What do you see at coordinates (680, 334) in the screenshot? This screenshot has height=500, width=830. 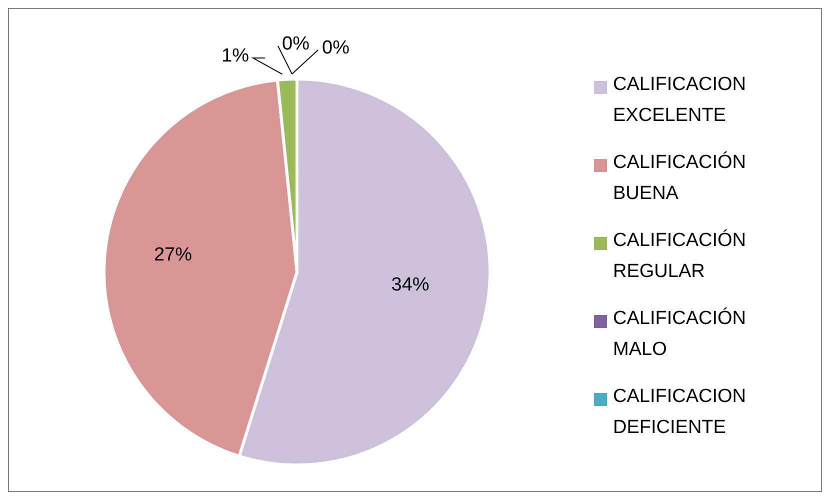 I see `legend-label: CALIFICACIÓN MALO` at bounding box center [680, 334].